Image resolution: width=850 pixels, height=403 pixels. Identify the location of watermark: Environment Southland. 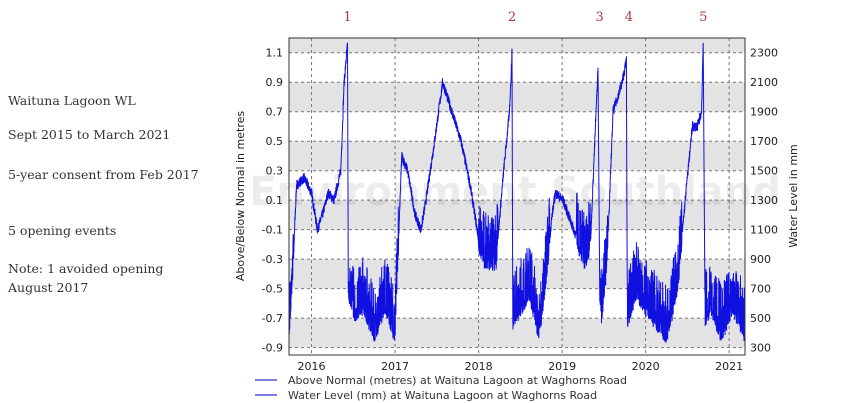
(515, 192).